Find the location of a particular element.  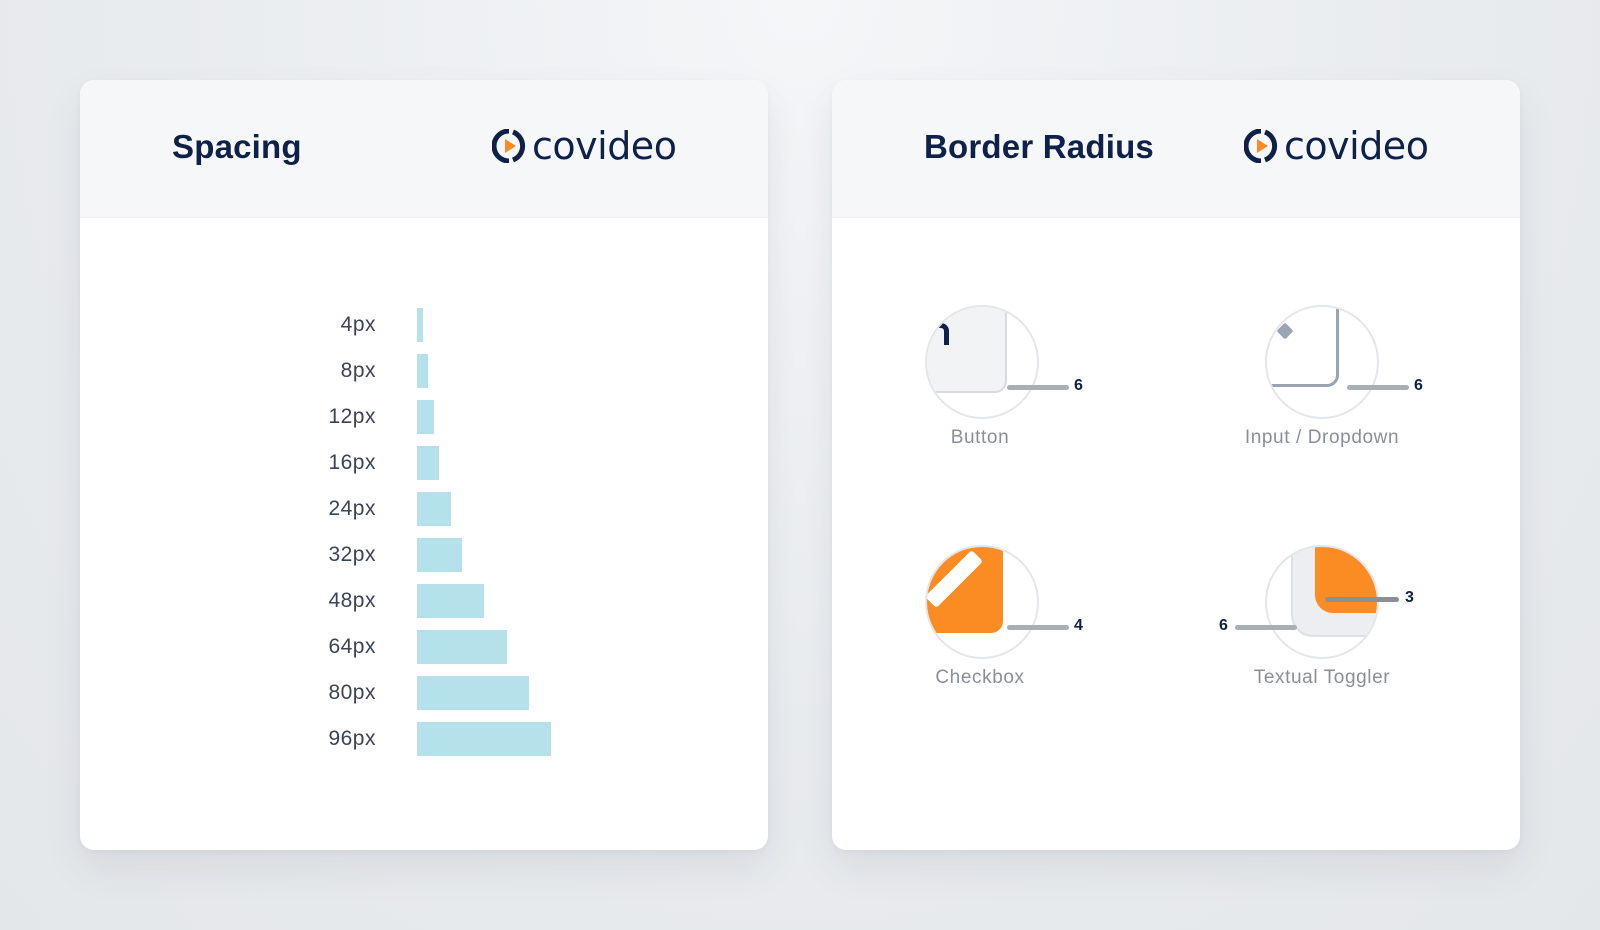

border-radius-card-header: Border Radius covideo is located at coordinates (1176, 149).